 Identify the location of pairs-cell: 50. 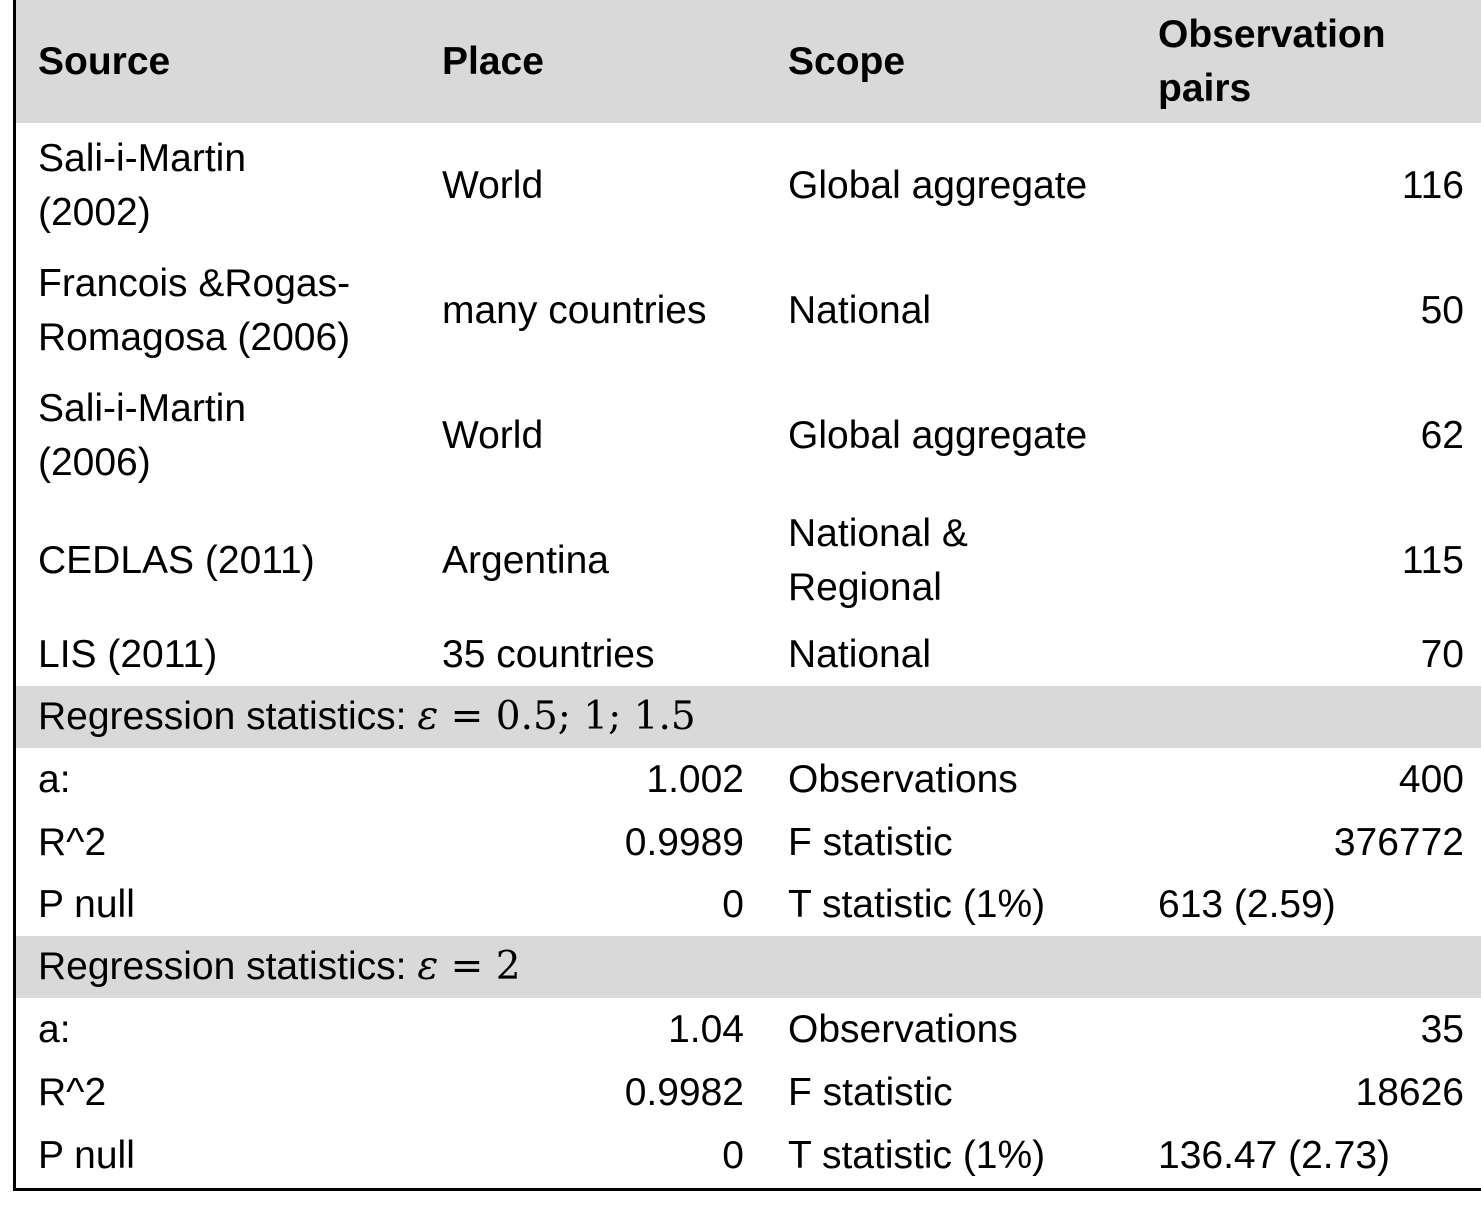
(1442, 310).